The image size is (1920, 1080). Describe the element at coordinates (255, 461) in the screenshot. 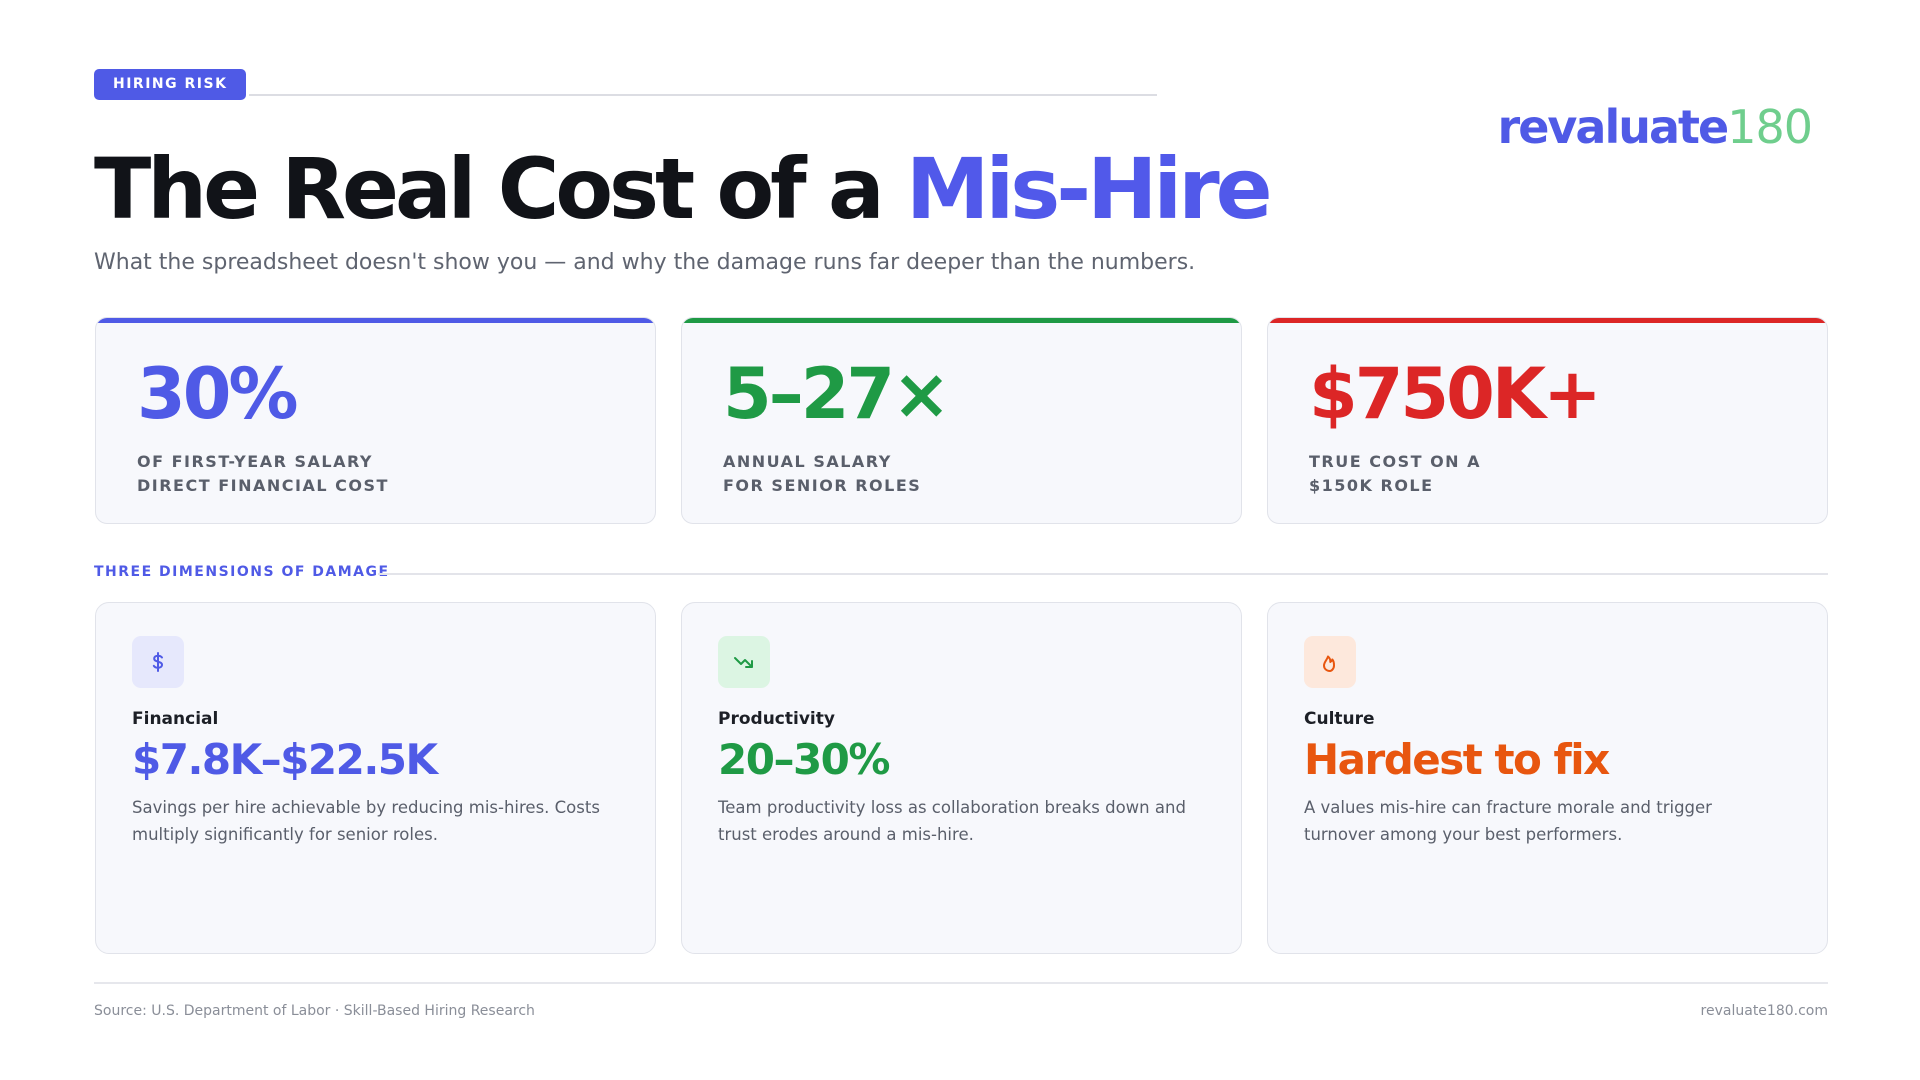

I see `label-line: OF FIRST-YEAR SALARY` at that location.